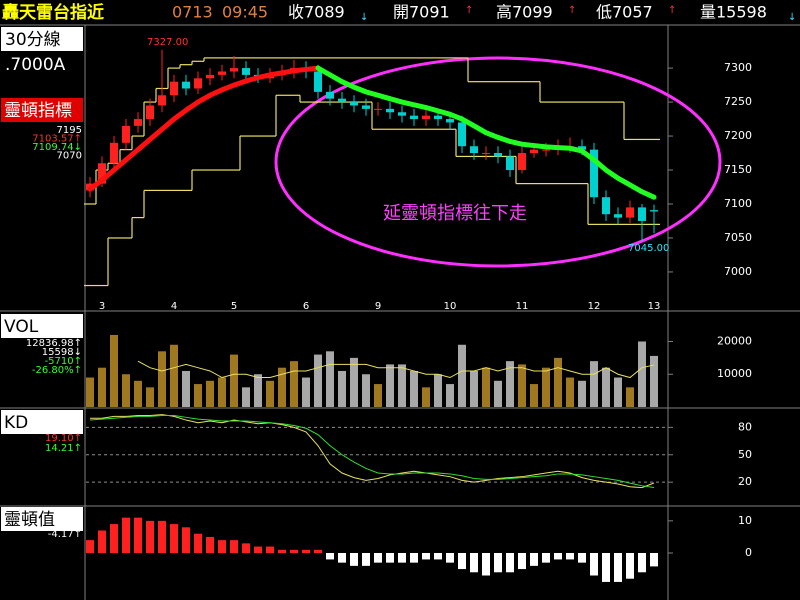 The image size is (800, 600). I want to click on x-tick-label: 9, so click(378, 306).